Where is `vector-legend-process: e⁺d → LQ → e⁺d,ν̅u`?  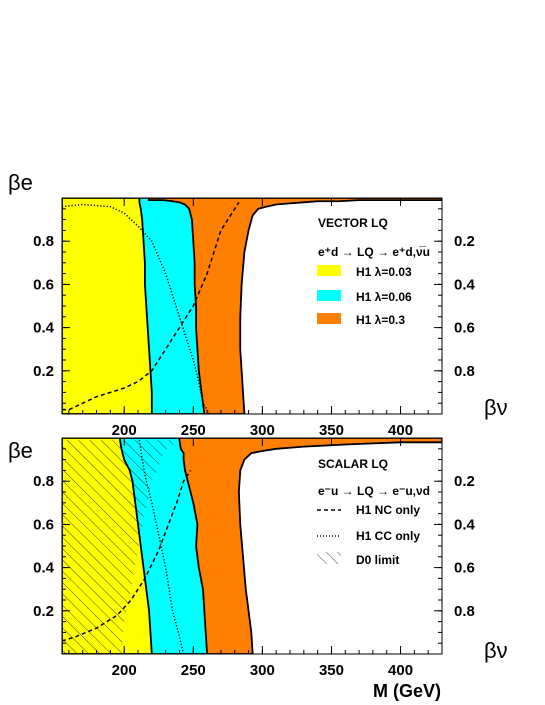
vector-legend-process: e⁺d → LQ → e⁺d,ν̅u is located at coordinates (374, 252).